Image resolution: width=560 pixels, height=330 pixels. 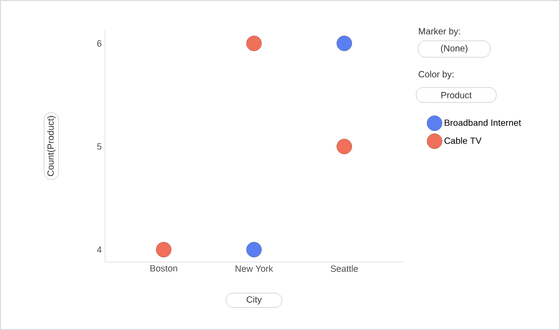 What do you see at coordinates (463, 140) in the screenshot?
I see `legend-label: Cable TV` at bounding box center [463, 140].